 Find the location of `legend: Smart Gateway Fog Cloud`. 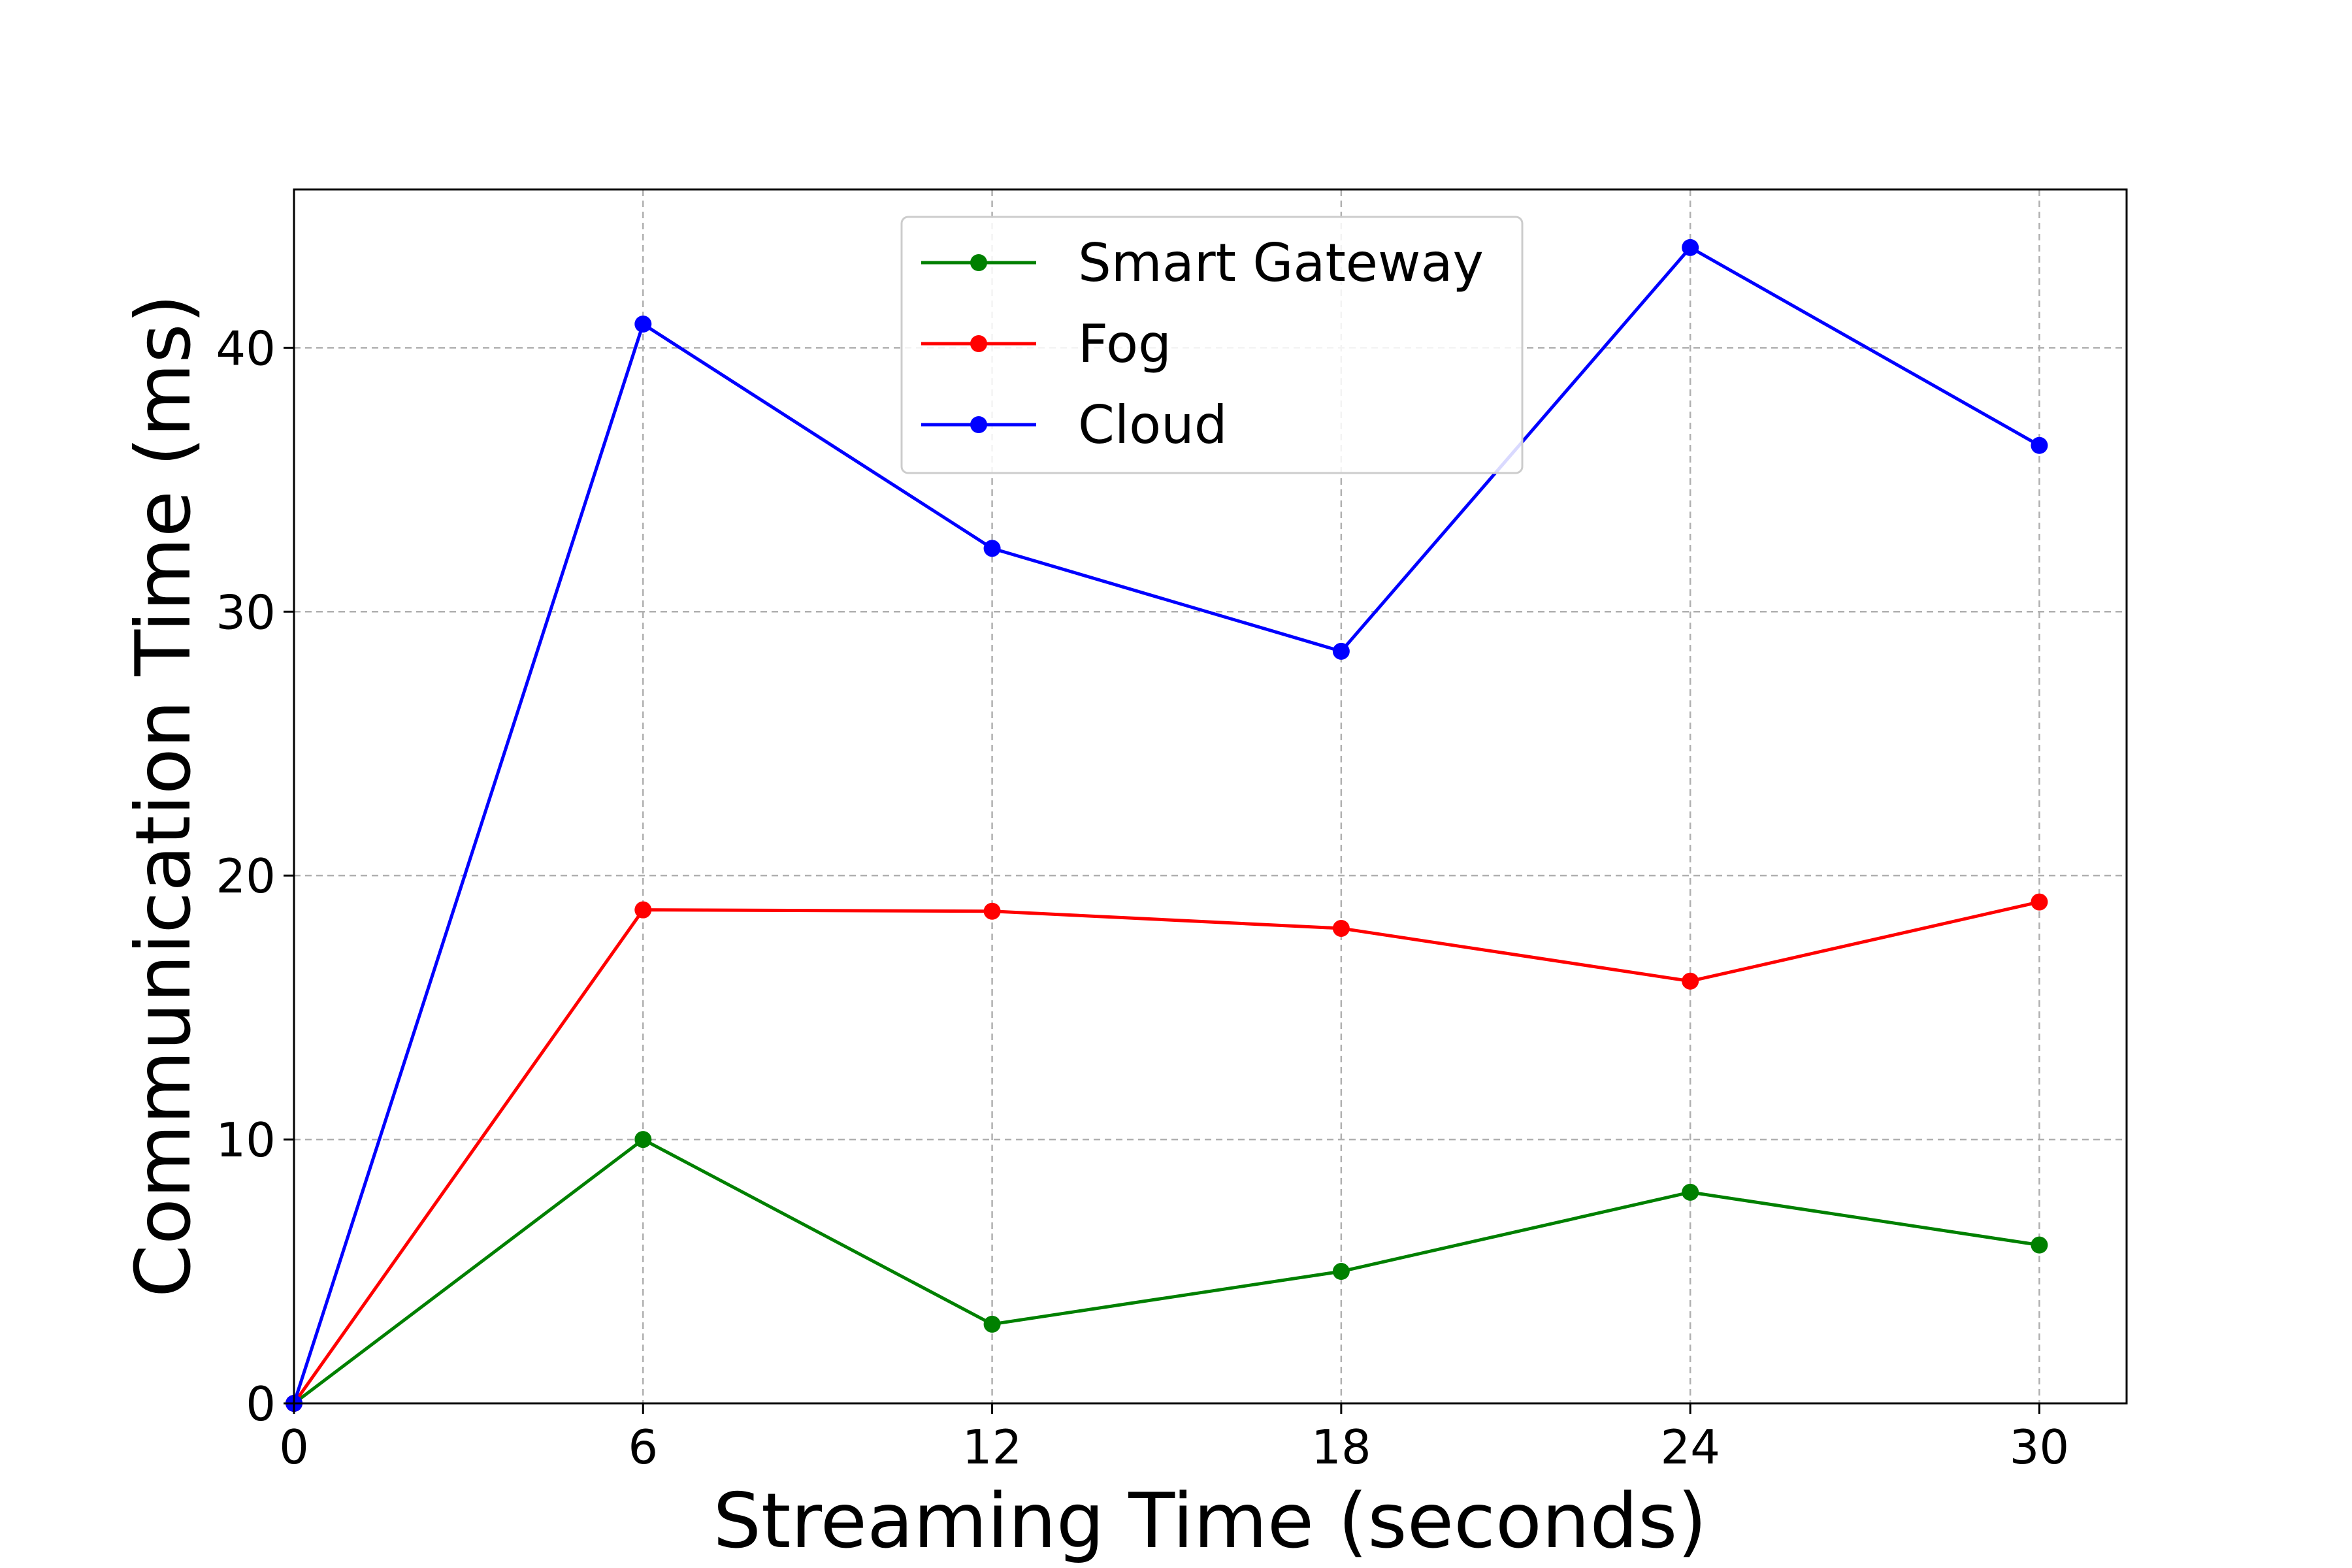

legend: Smart Gateway Fog Cloud is located at coordinates (1212, 345).